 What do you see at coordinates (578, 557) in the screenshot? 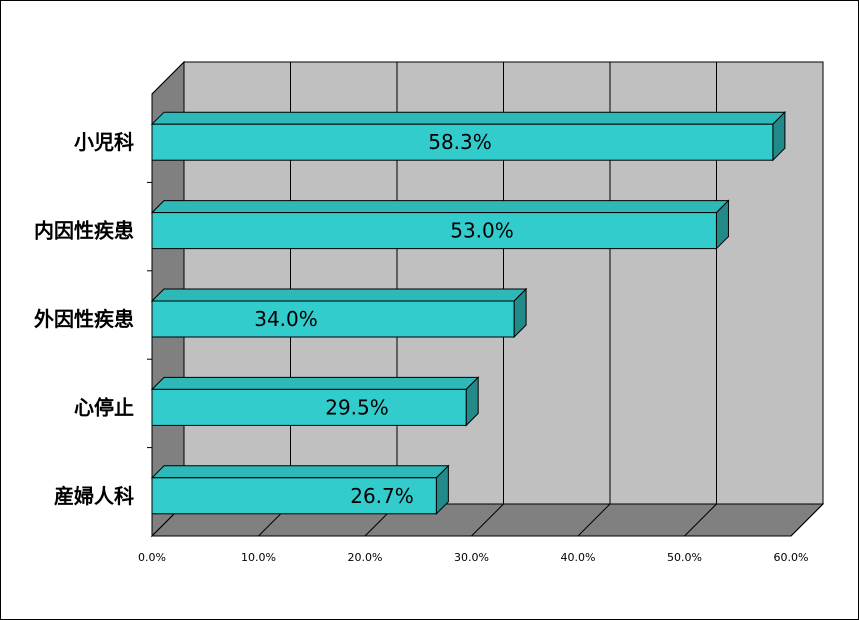
I see `x-tick-label: 40.0%` at bounding box center [578, 557].